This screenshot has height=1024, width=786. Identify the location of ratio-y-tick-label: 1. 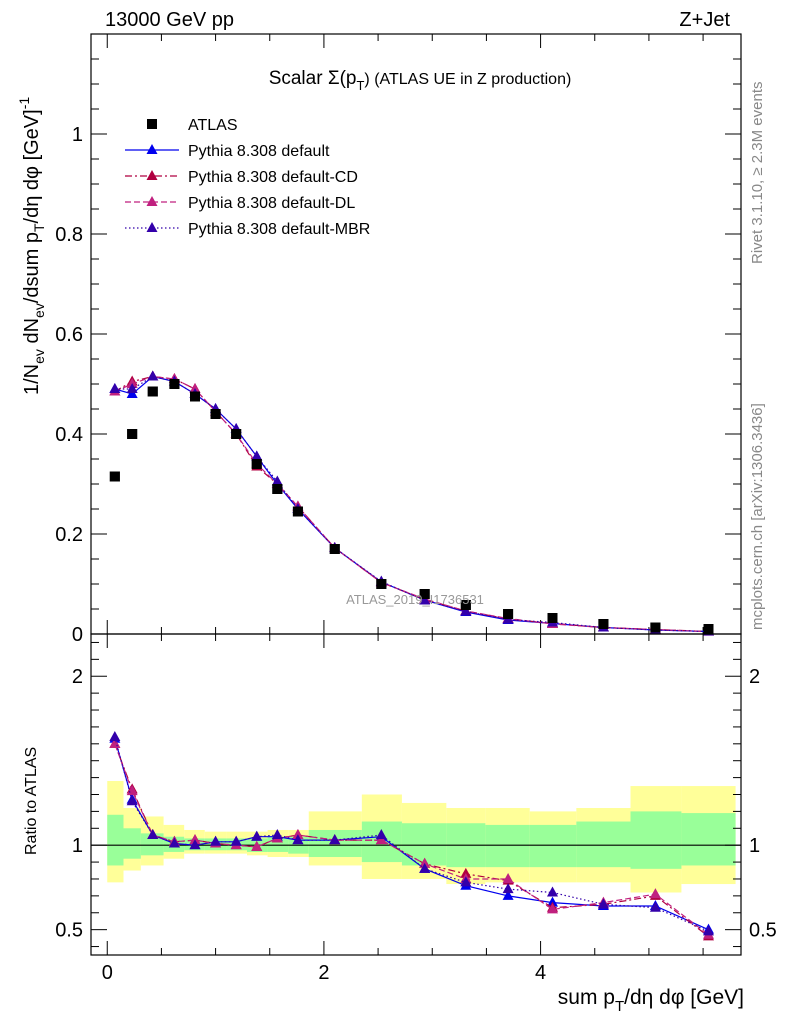
(77, 846).